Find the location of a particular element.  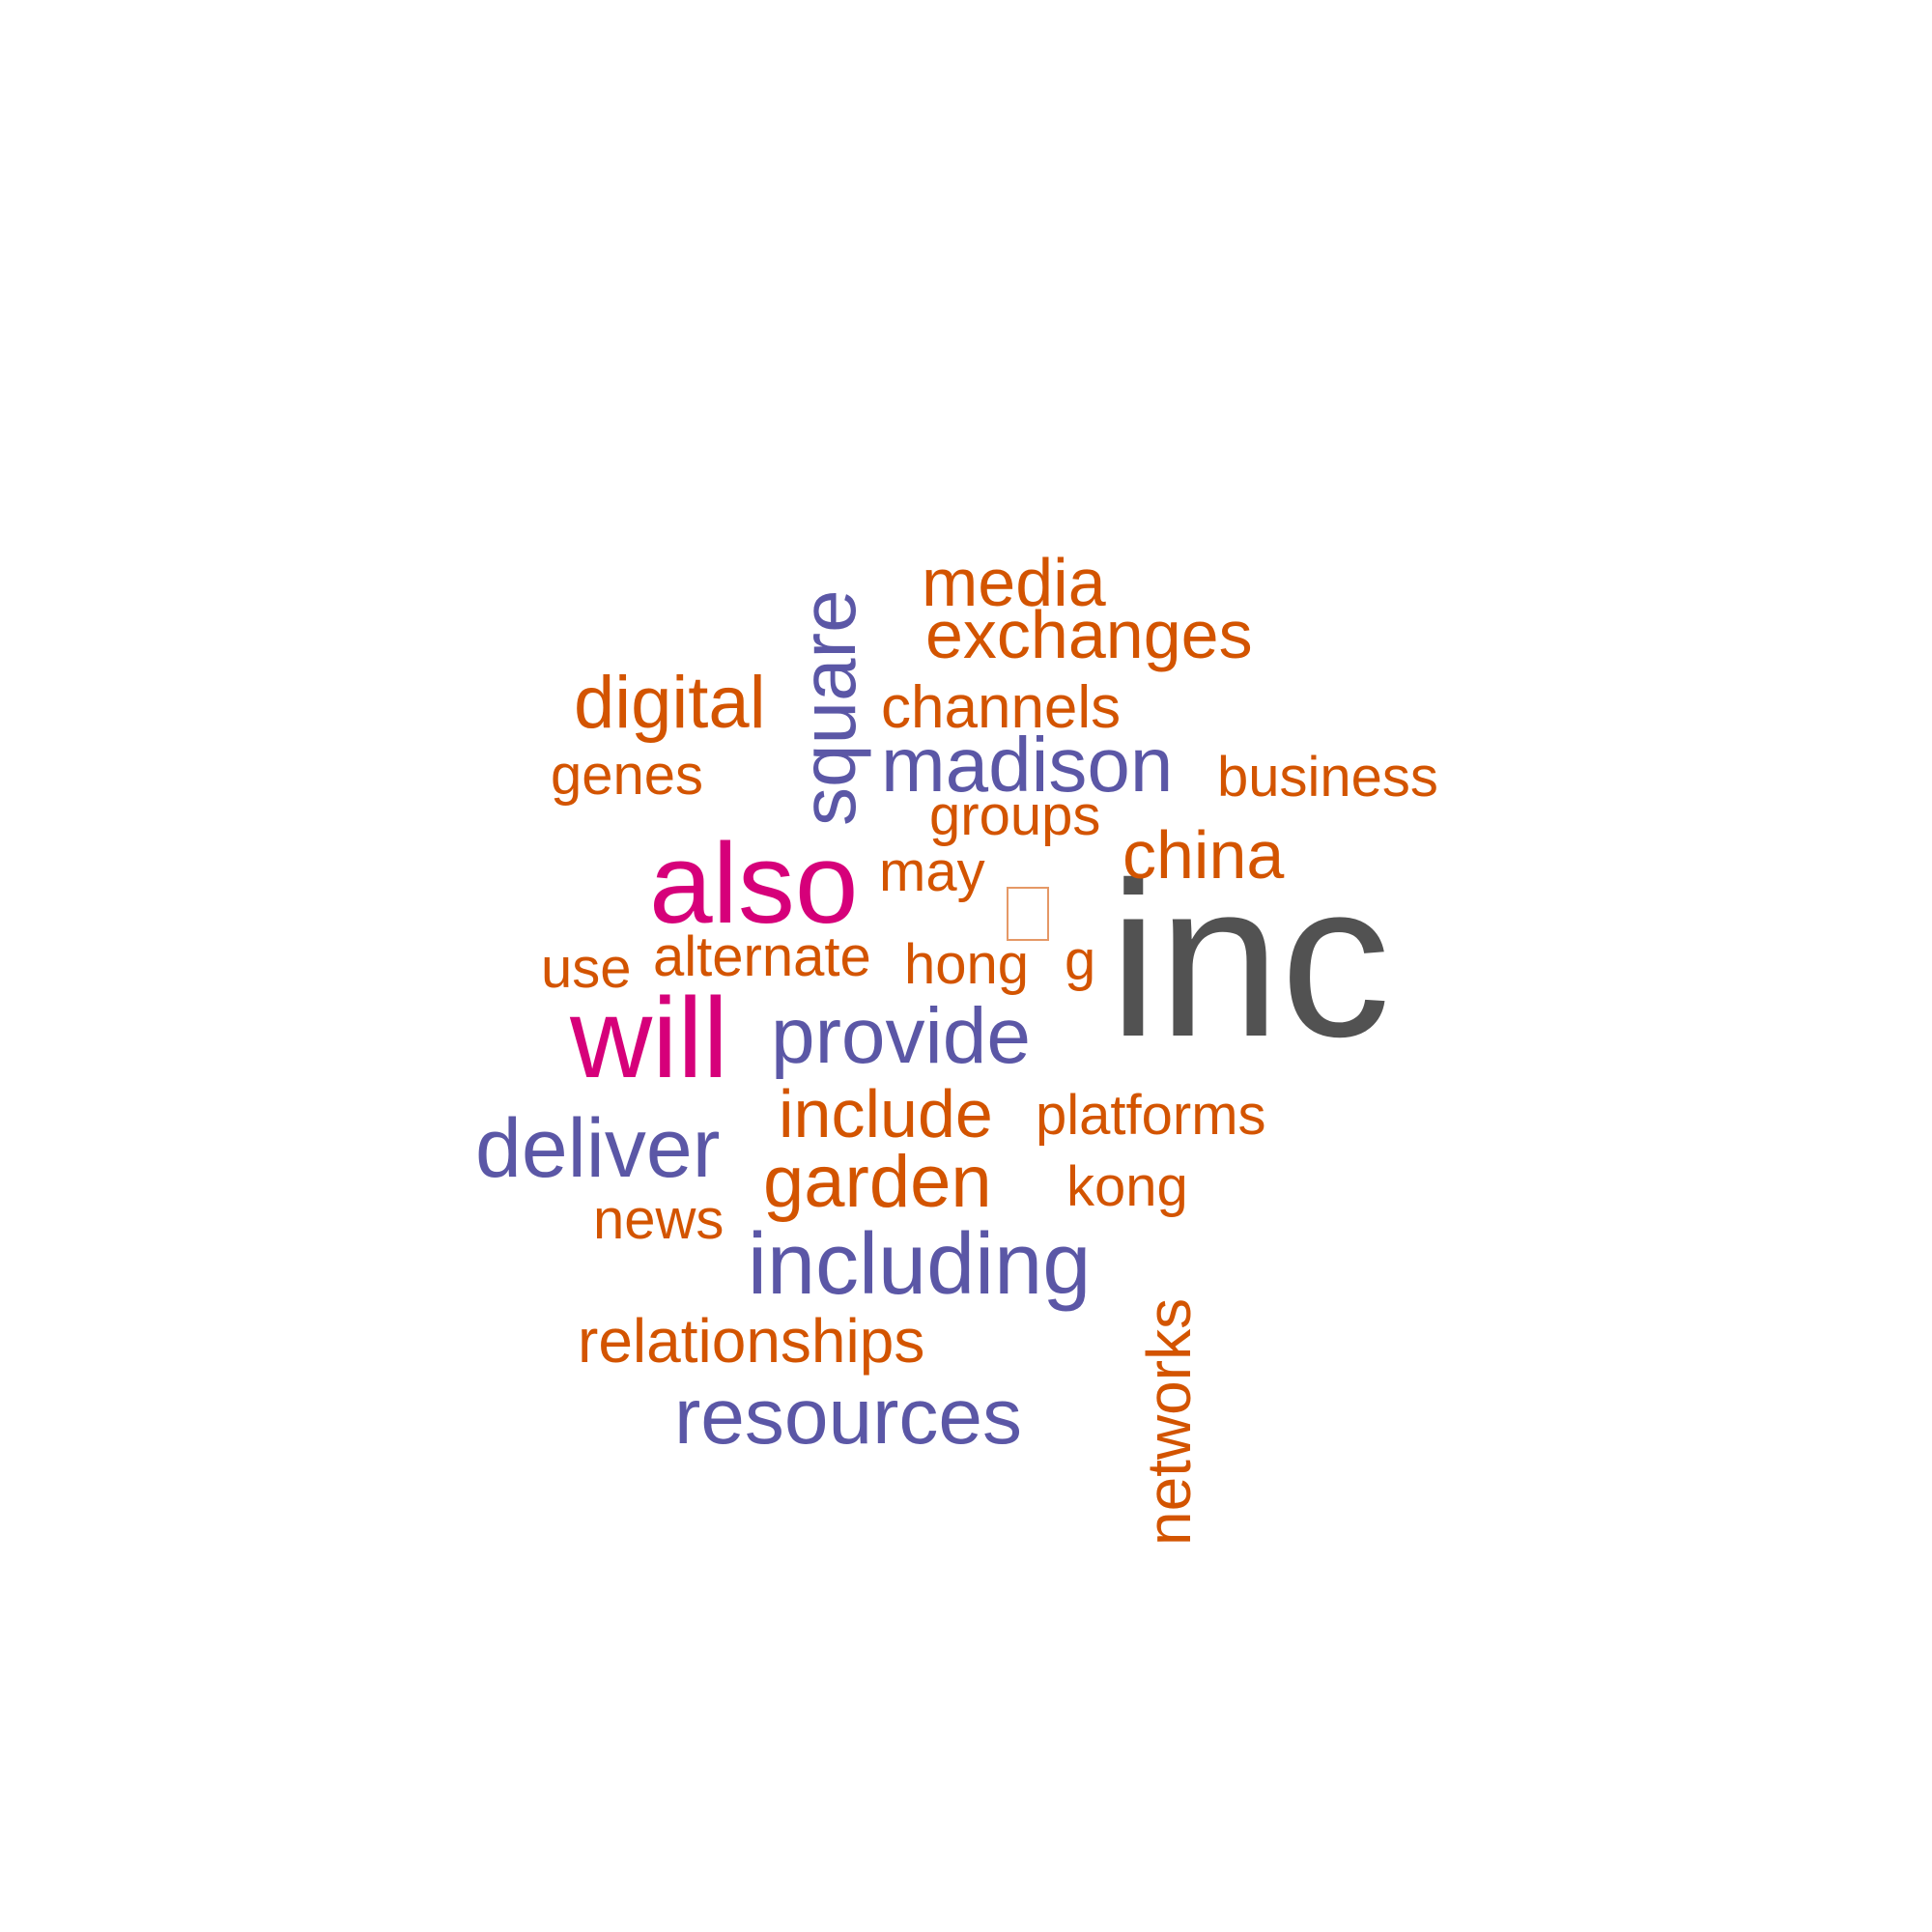

word-include: include is located at coordinates (886, 1113).